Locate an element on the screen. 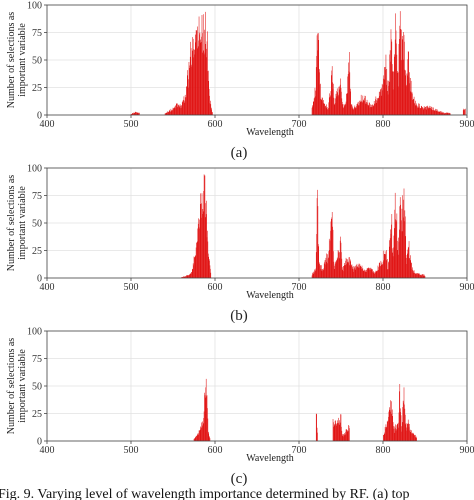  subfigure-label: (a) is located at coordinates (239, 153).